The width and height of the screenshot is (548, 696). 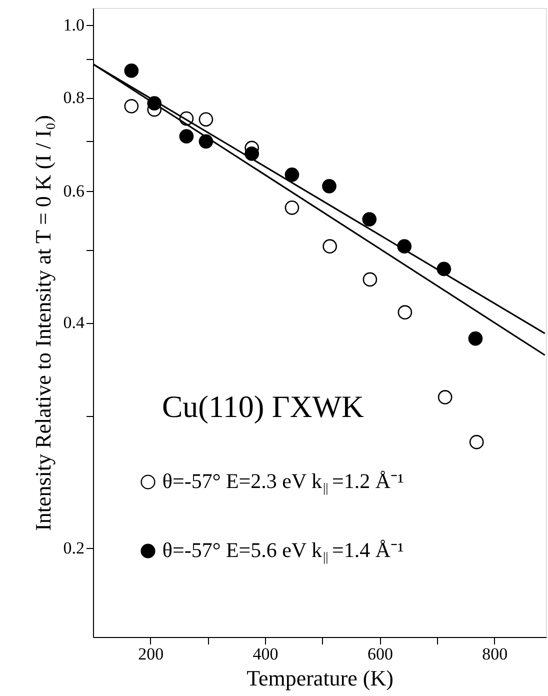 I want to click on x-tick-label: 200, so click(x=151, y=654).